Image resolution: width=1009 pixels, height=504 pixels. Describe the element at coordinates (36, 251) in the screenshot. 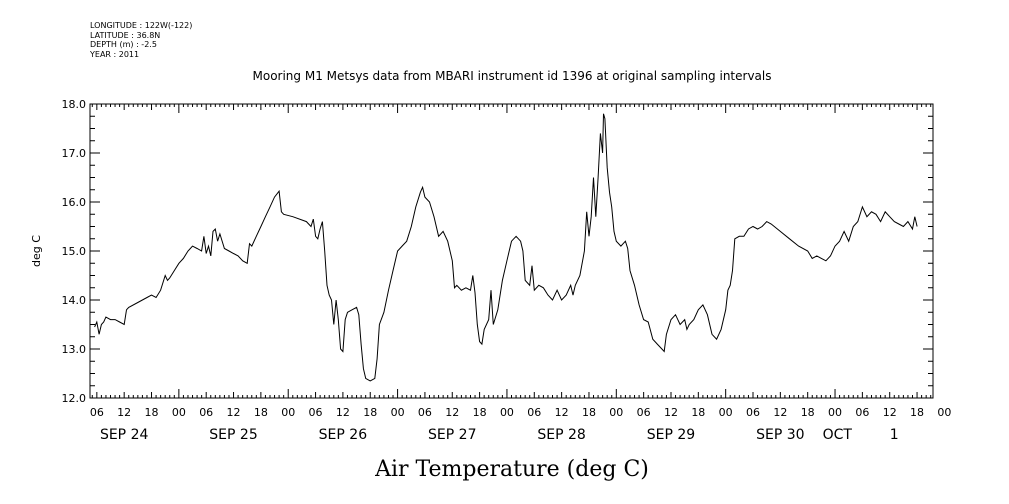

I see `y-axis-label: deg C` at that location.